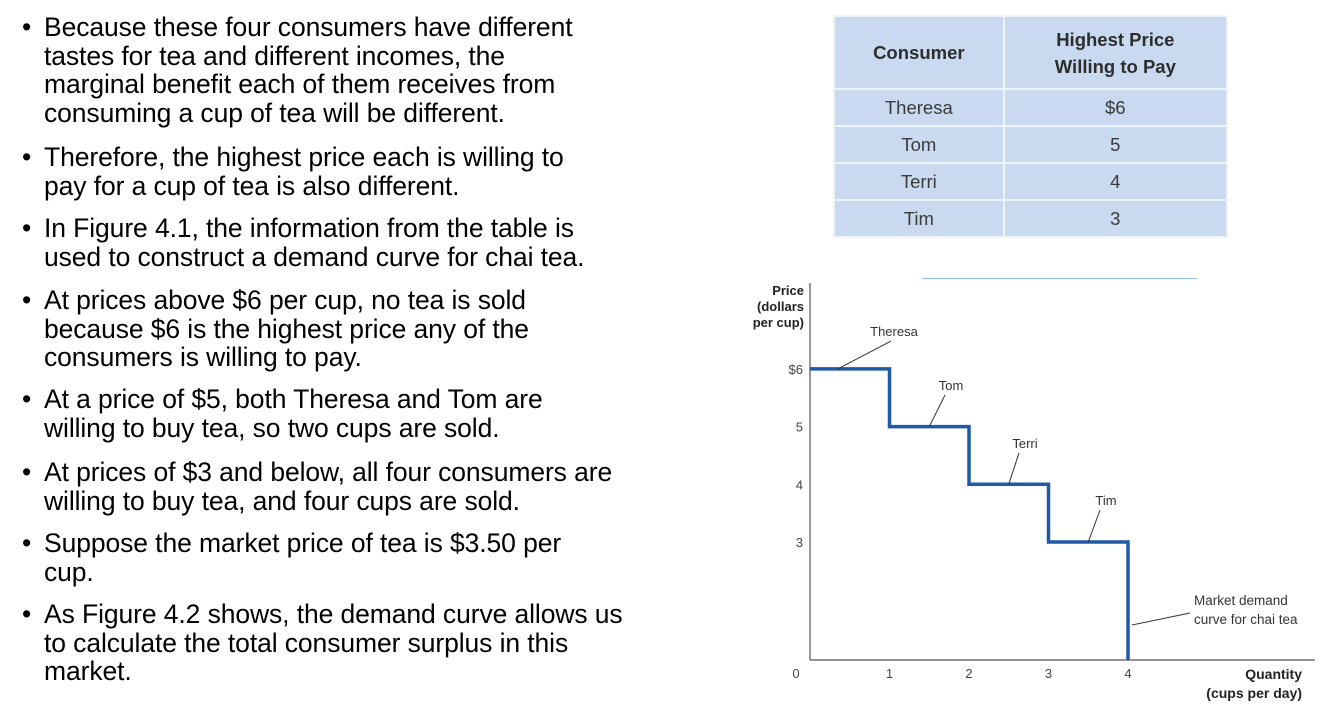 This screenshot has width=1323, height=715. What do you see at coordinates (919, 52) in the screenshot?
I see `header-consumer: Consumer` at bounding box center [919, 52].